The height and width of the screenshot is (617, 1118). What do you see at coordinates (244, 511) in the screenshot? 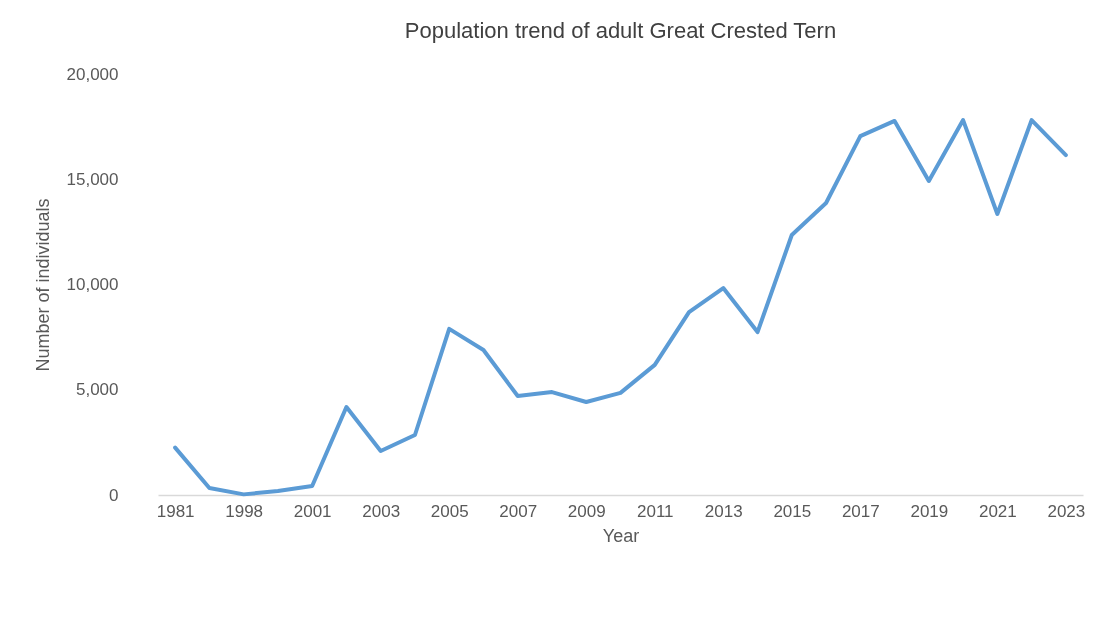
I see `x-tick-label: 1998` at bounding box center [244, 511].